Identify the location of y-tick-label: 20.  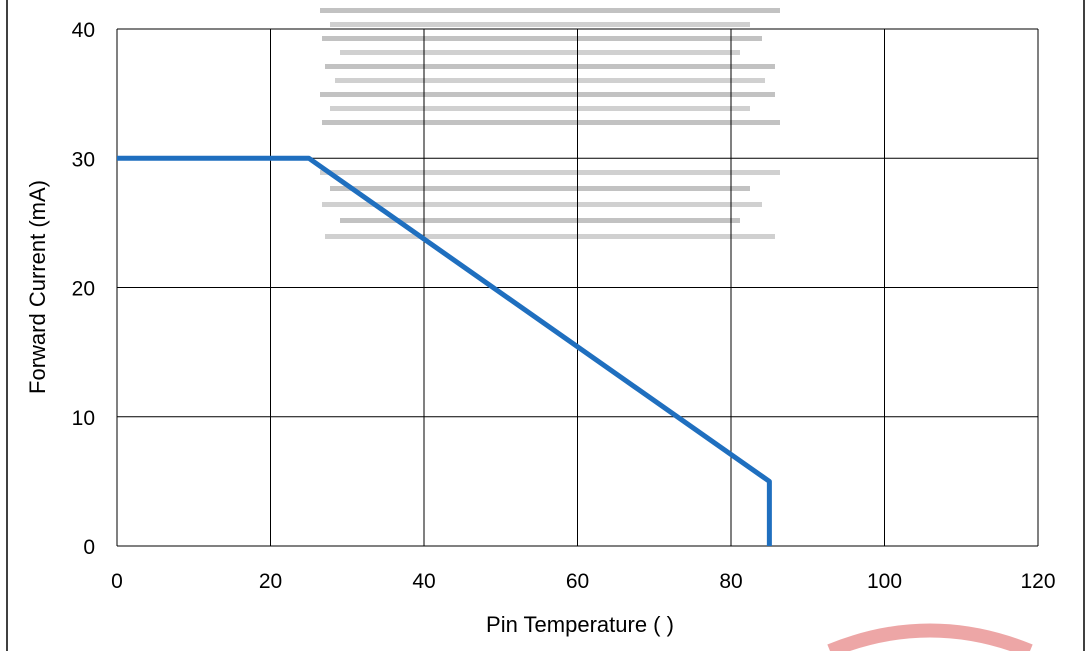
(83, 289).